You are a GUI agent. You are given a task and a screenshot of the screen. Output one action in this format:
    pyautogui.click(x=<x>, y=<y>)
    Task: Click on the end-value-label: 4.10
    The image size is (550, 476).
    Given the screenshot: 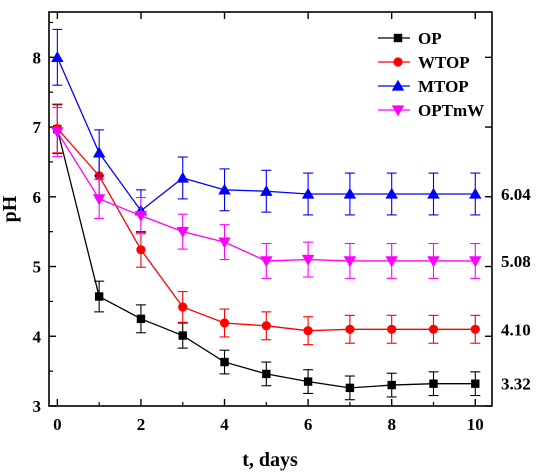 What is the action you would take?
    pyautogui.click(x=516, y=329)
    